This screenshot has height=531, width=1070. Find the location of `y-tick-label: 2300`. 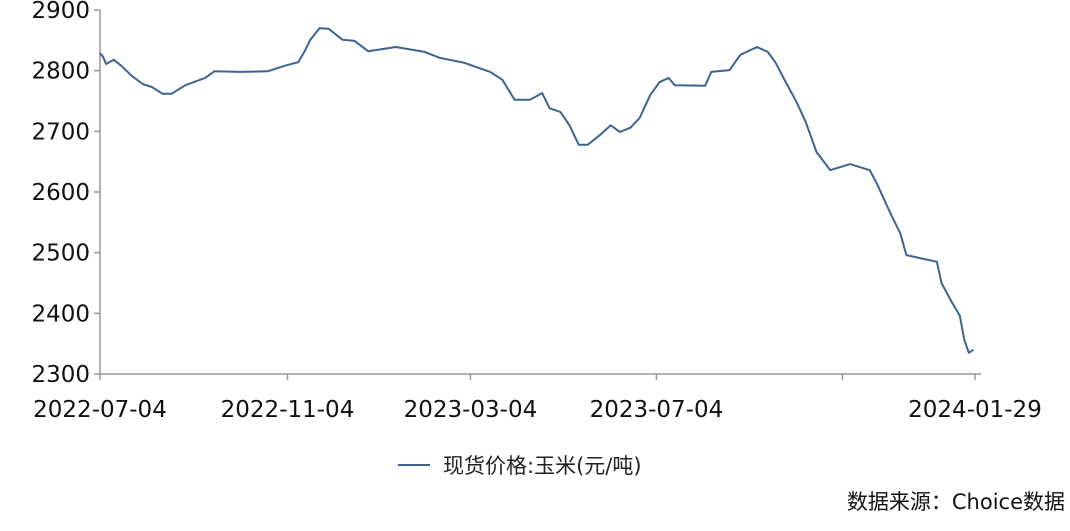

y-tick-label: 2300 is located at coordinates (60, 375).